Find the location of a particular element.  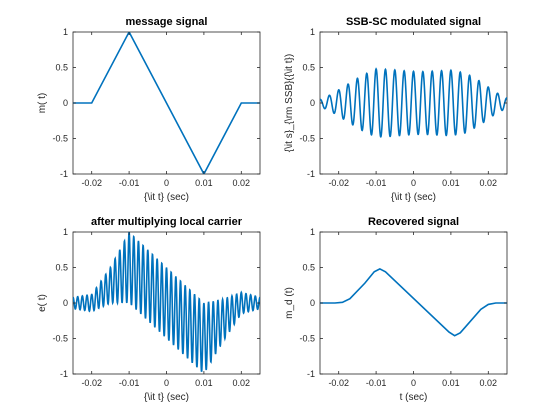

chart-title: Recovered signal is located at coordinates (413, 222).